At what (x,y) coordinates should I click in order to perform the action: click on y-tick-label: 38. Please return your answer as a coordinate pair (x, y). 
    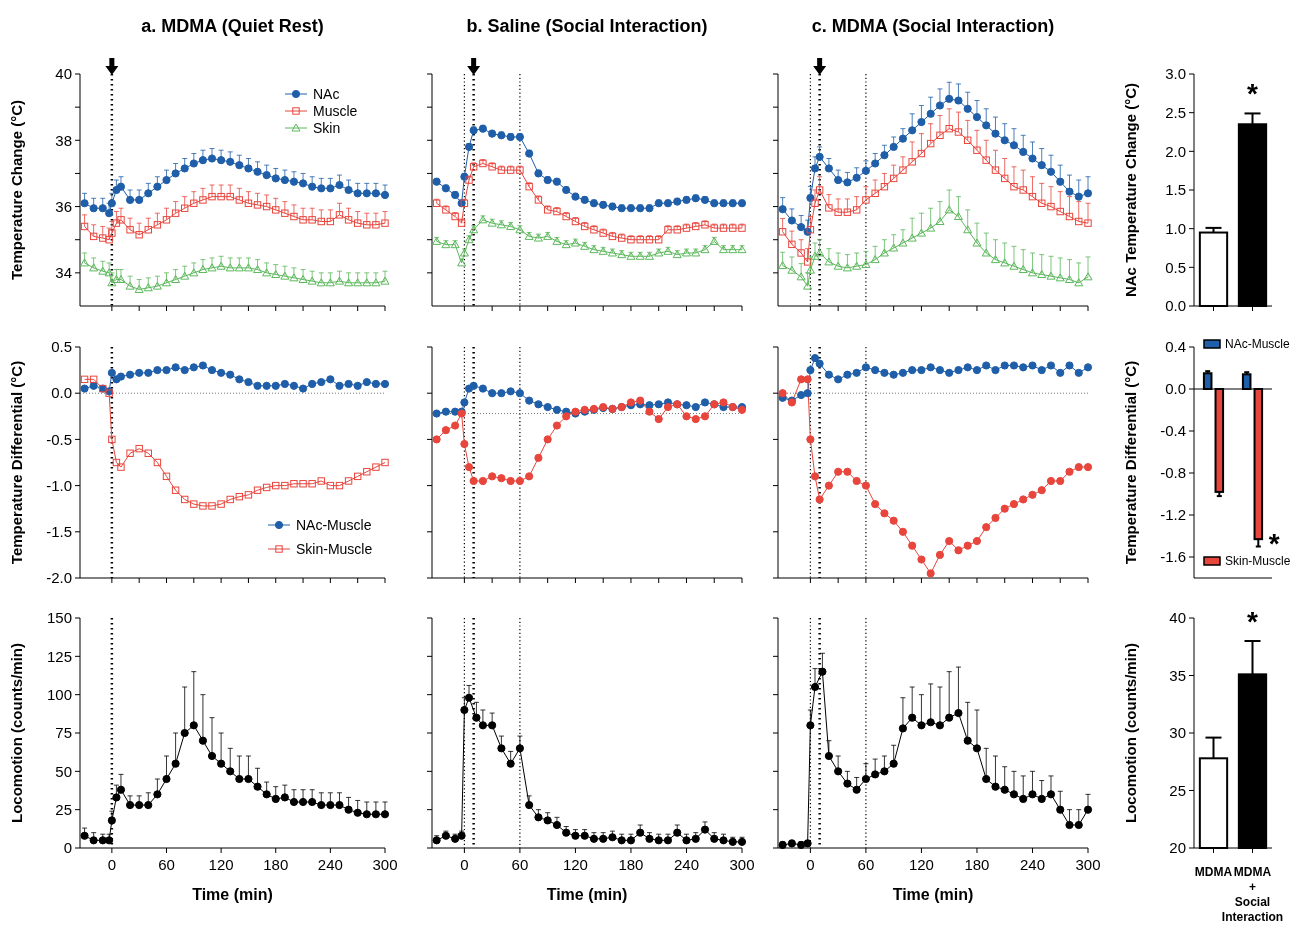
    Looking at the image, I should click on (63, 140).